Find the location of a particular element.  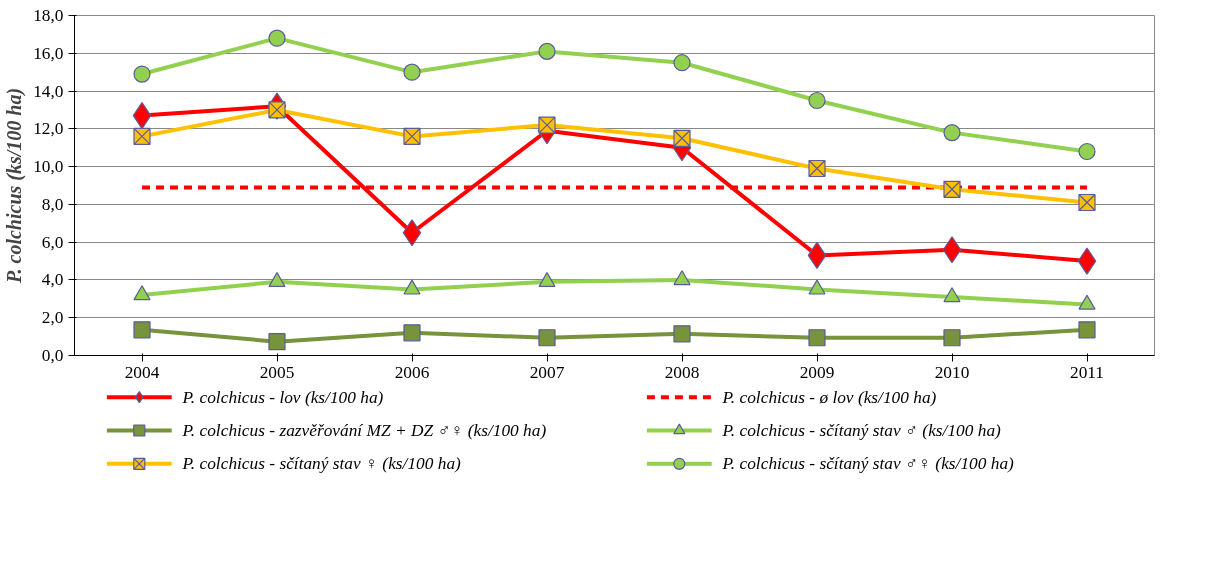

legend-label: P. colchicus - sčítaný stav ♂♀ (ks/100 ha) is located at coordinates (868, 464).